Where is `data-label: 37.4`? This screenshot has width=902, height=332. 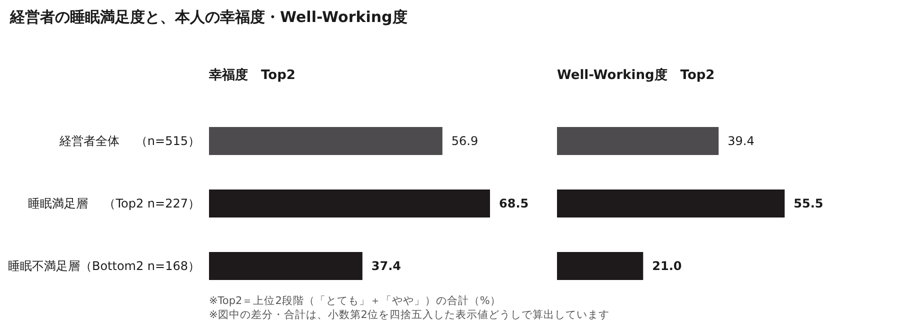
data-label: 37.4 is located at coordinates (386, 266).